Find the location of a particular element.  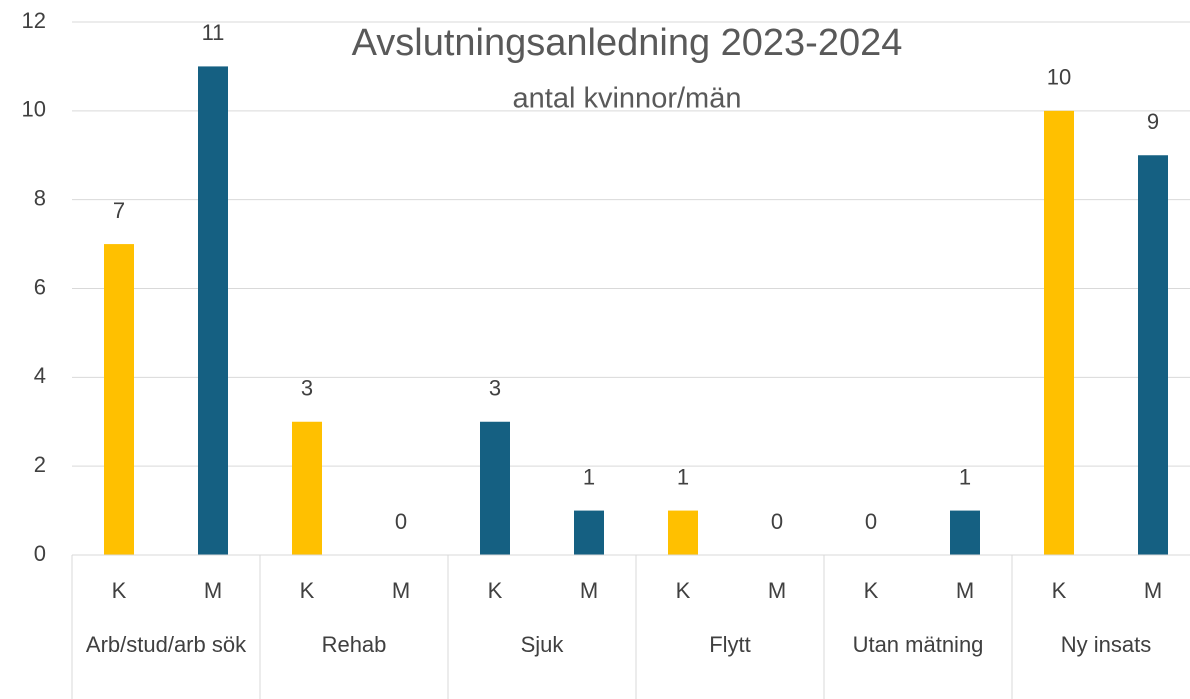

group-label: Utan mätning is located at coordinates (918, 644).